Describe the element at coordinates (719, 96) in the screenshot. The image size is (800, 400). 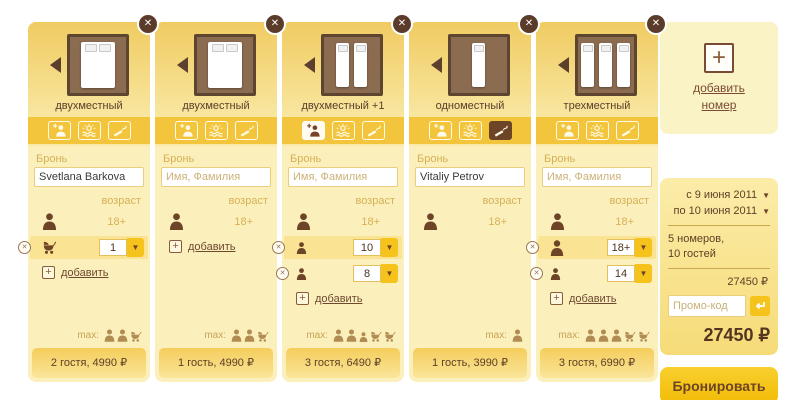
I see `add-room-link: добавить номер` at that location.